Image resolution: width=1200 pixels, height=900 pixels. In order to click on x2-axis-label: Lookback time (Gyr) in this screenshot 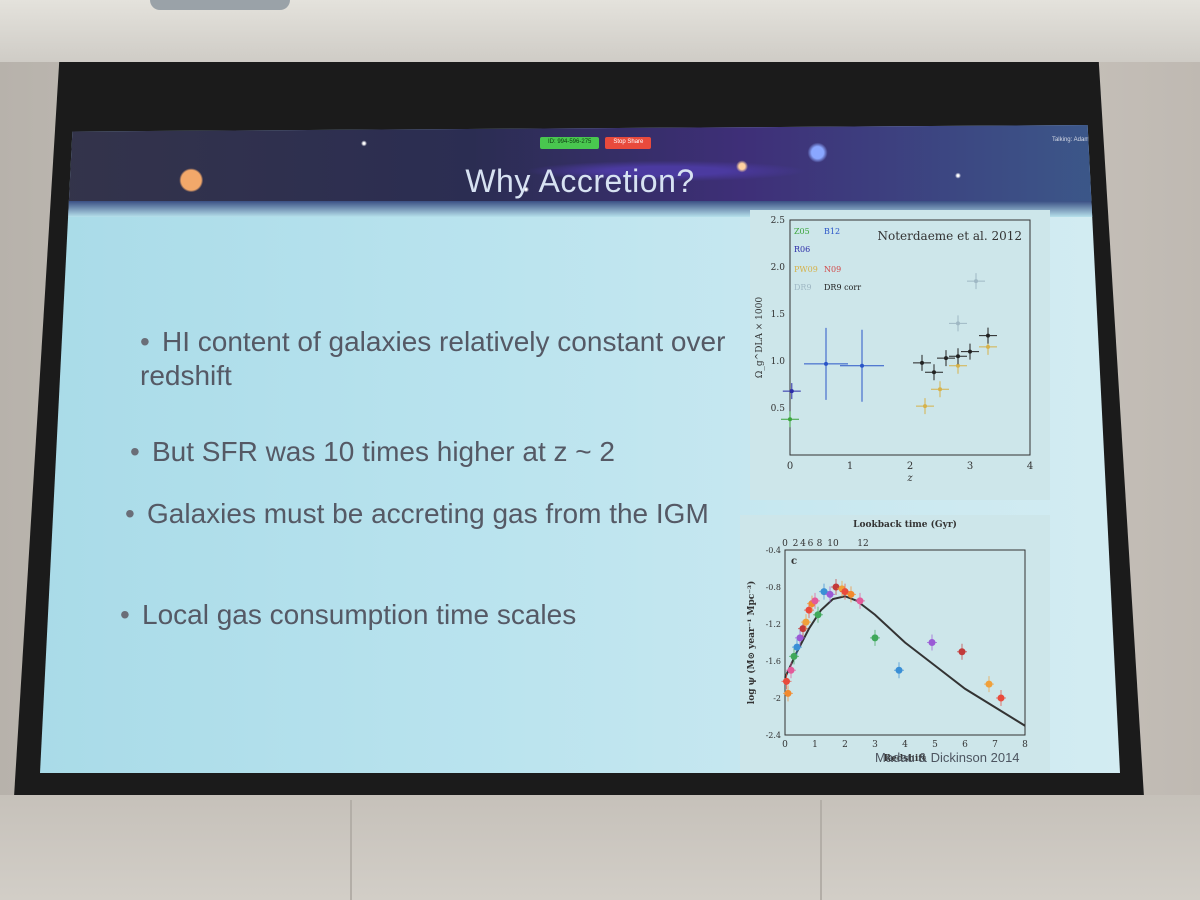, I will do `click(905, 524)`.